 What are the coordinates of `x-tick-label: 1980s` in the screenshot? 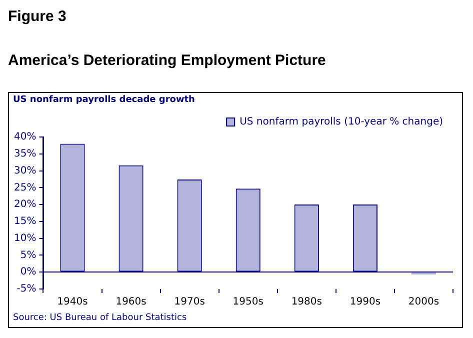 It's located at (306, 302).